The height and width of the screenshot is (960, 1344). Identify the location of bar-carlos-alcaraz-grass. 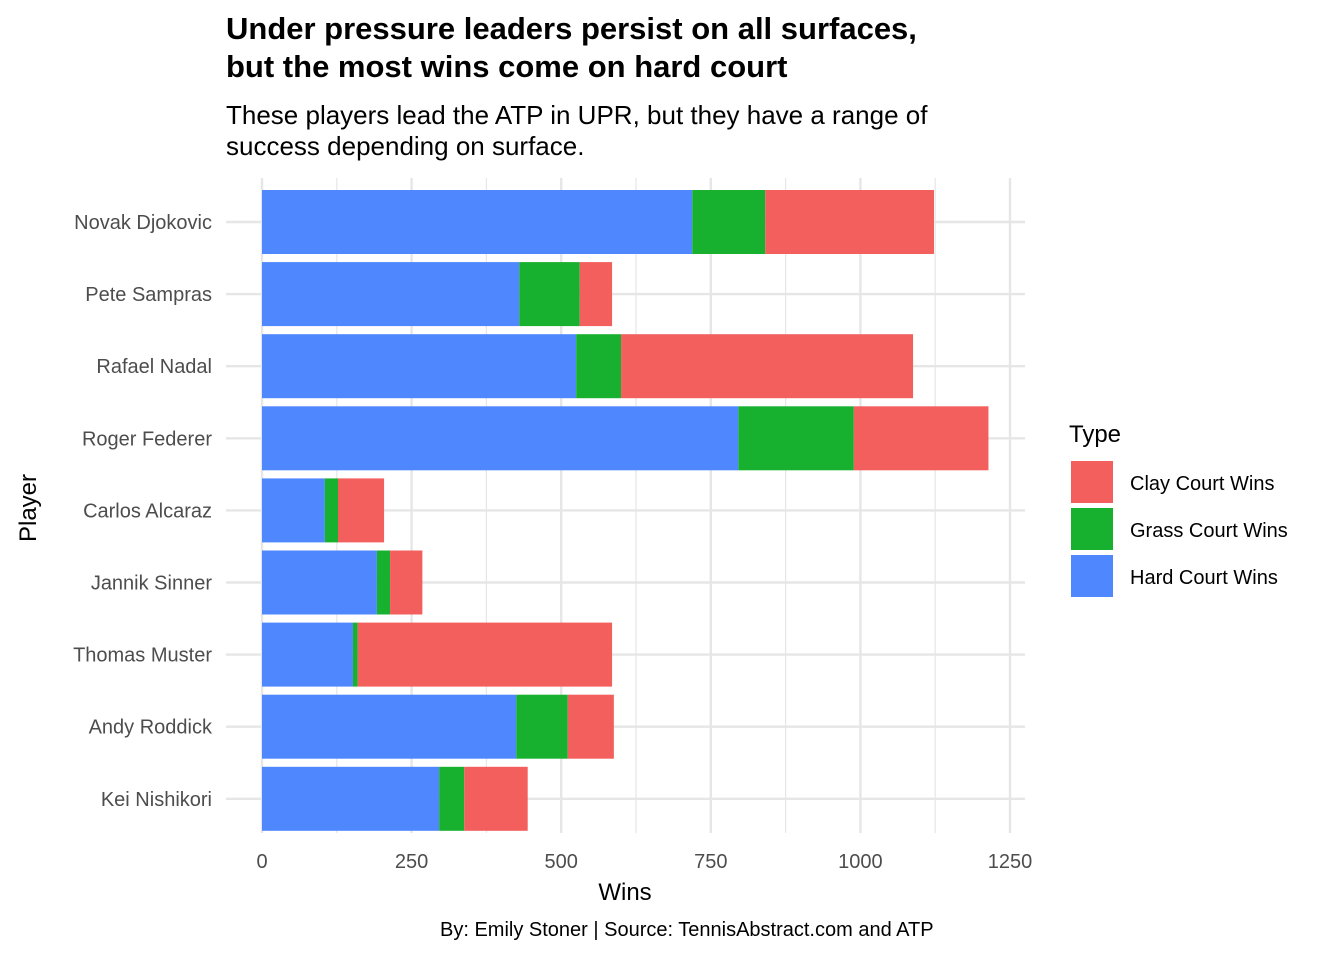
(331, 510).